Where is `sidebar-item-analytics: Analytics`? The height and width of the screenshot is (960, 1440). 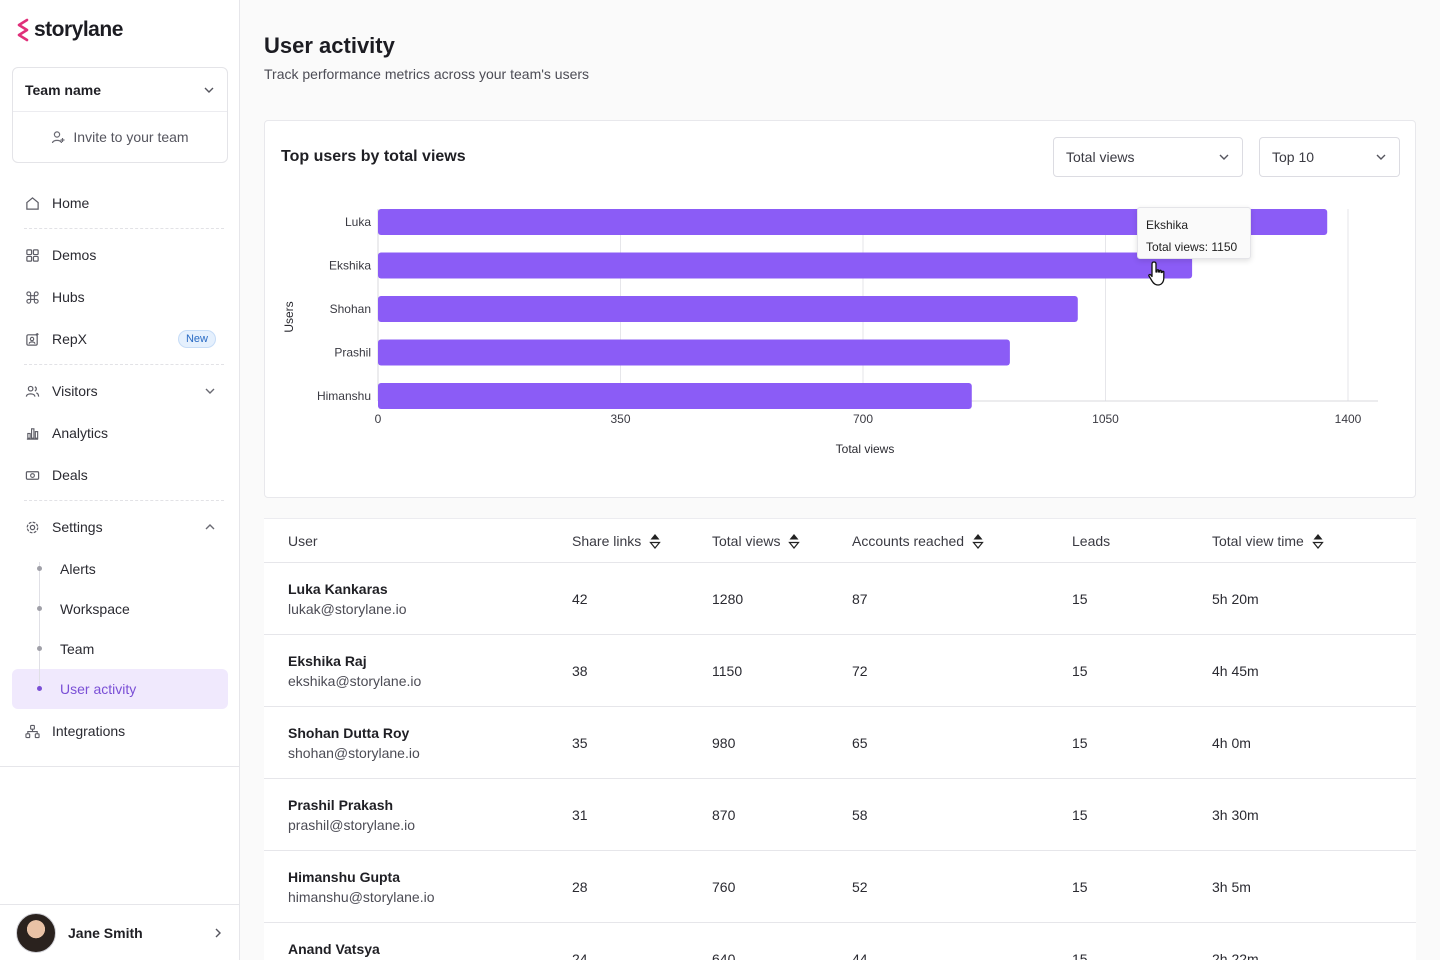
sidebar-item-analytics: Analytics is located at coordinates (120, 433).